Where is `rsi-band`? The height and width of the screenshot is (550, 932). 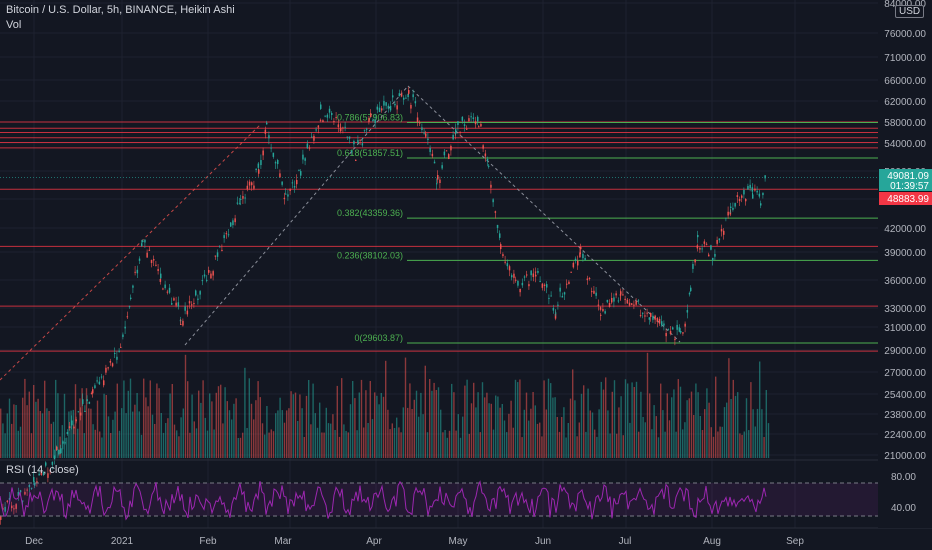 rsi-band is located at coordinates (439, 499).